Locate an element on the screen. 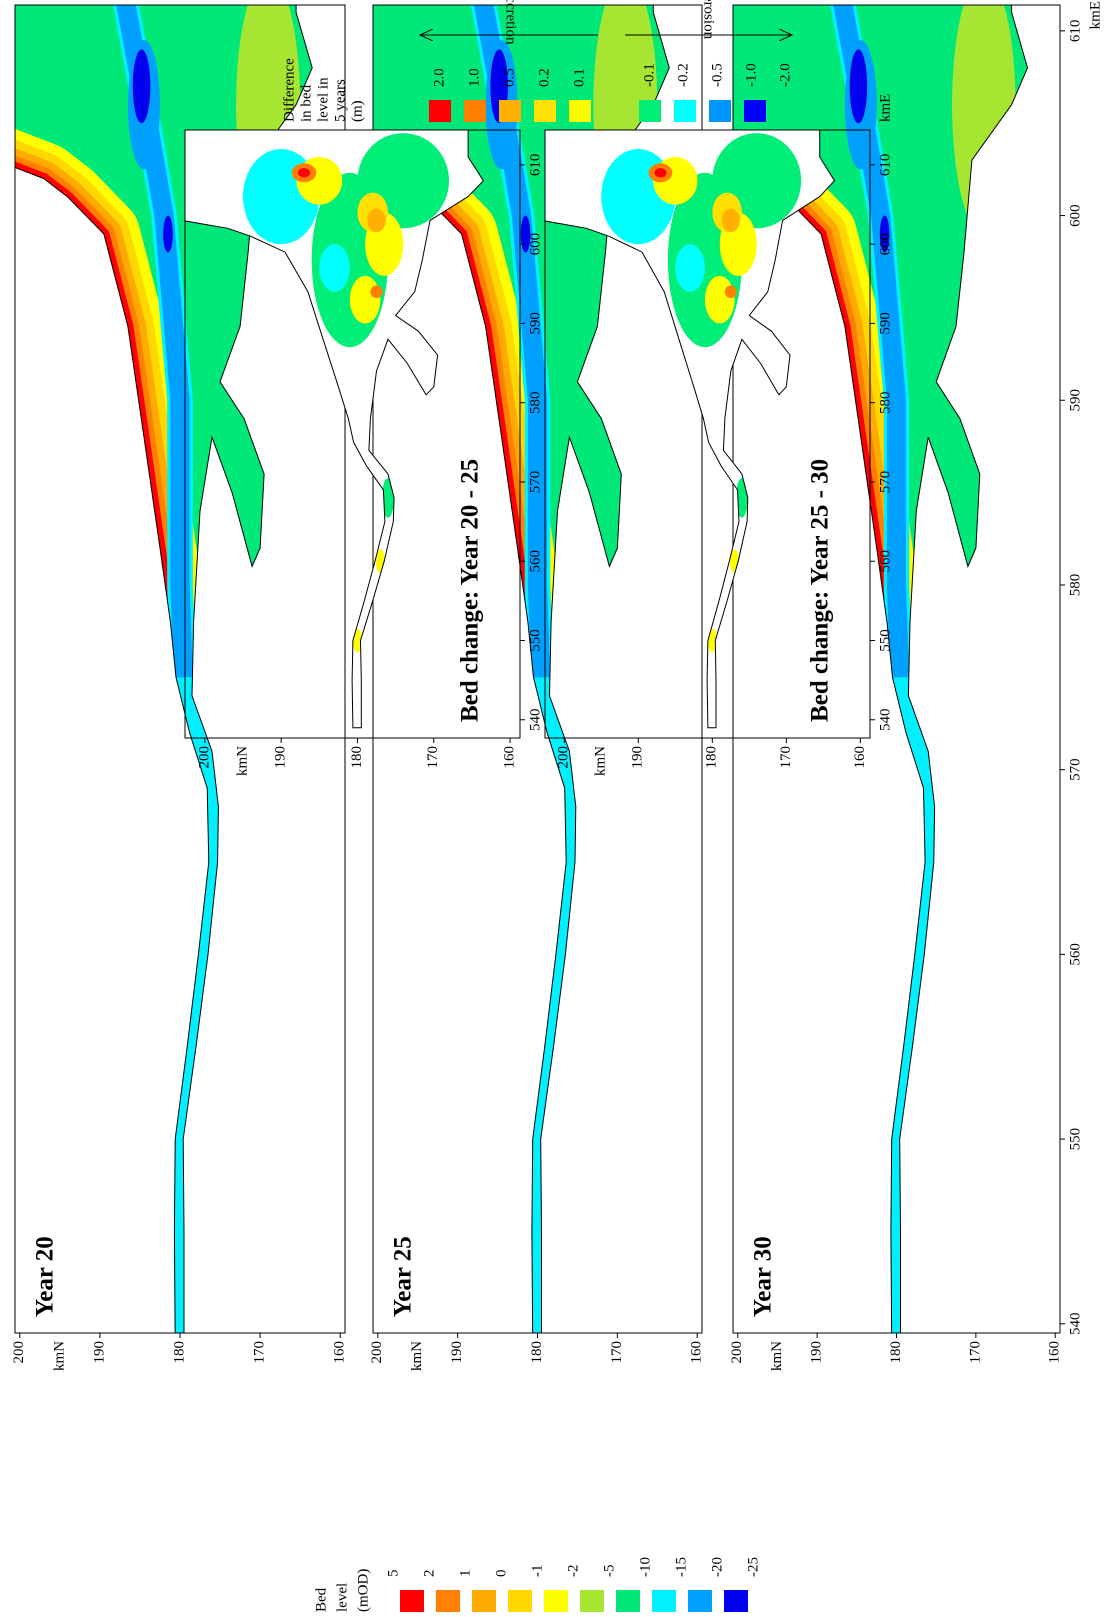  legend-title: (mOD) is located at coordinates (363, 1590).